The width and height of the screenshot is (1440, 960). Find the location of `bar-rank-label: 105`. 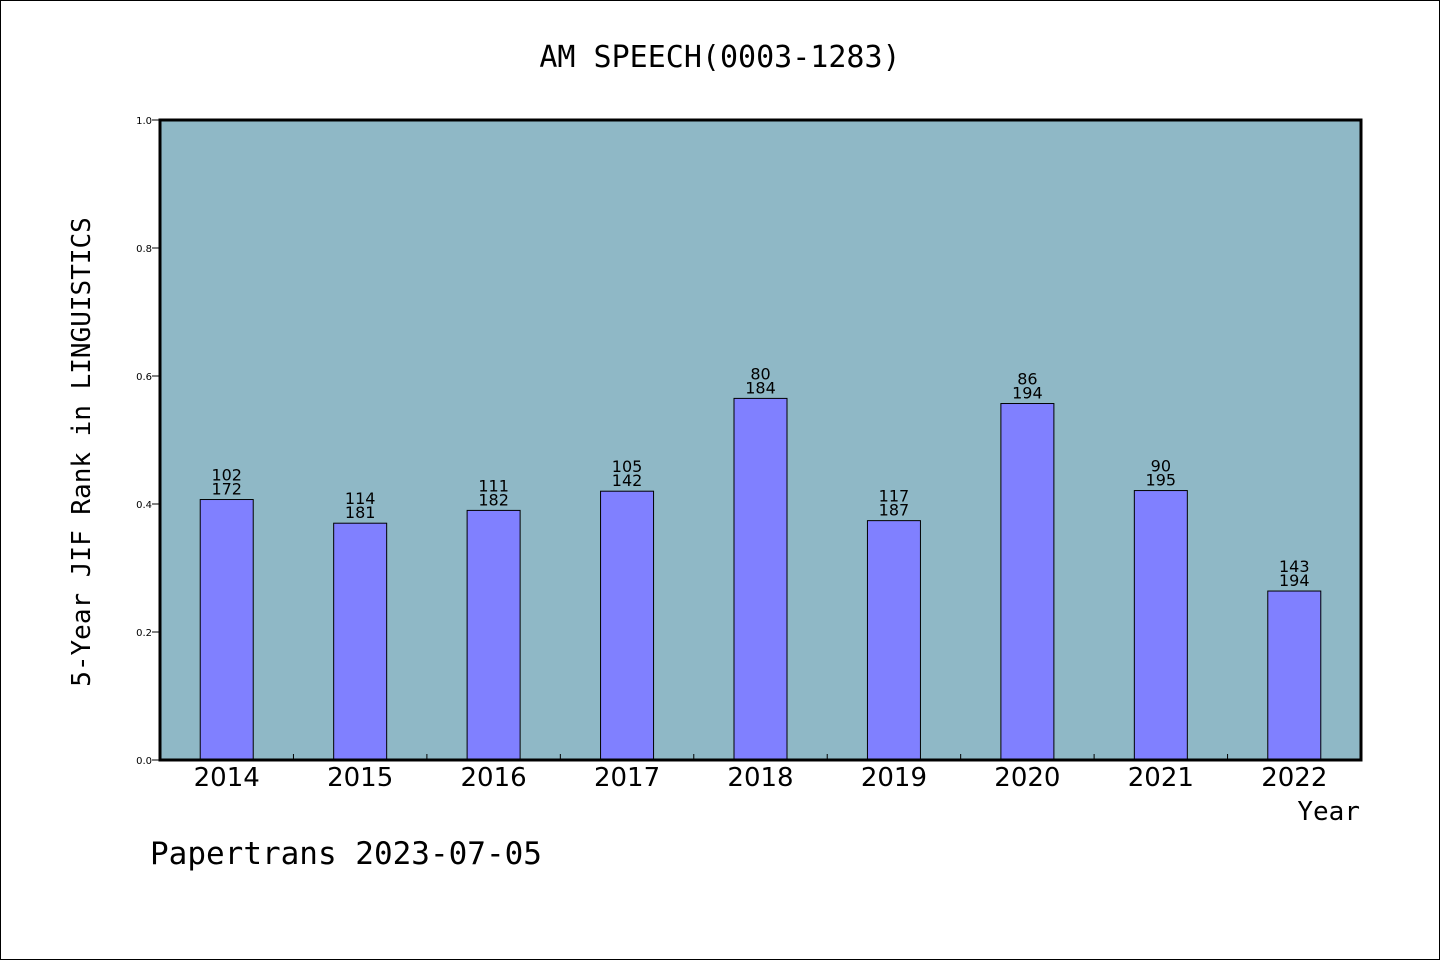

bar-rank-label: 105 is located at coordinates (627, 466).